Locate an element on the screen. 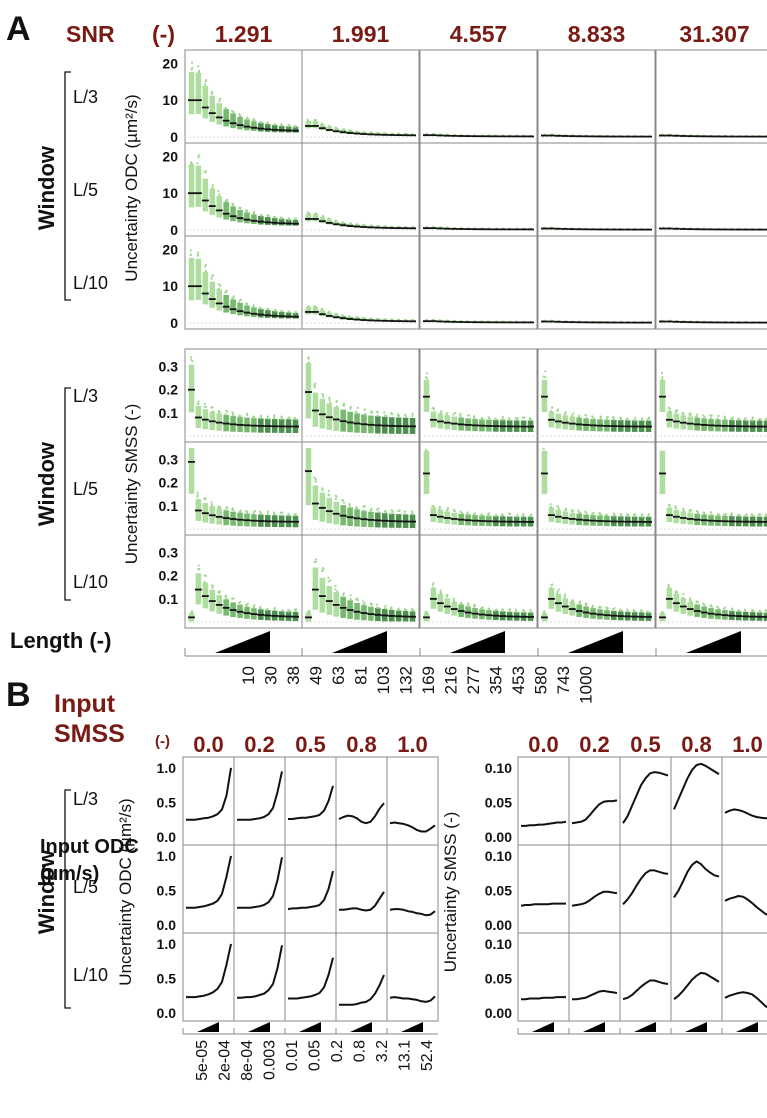  window-label: L/10 is located at coordinates (90, 975).